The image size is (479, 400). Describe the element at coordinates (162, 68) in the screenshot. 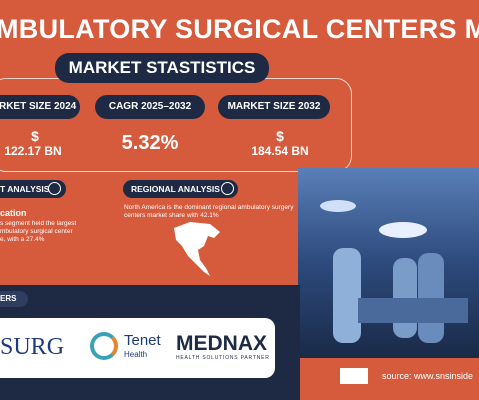

I see `section-pill: MARKET STASTISTICS` at that location.